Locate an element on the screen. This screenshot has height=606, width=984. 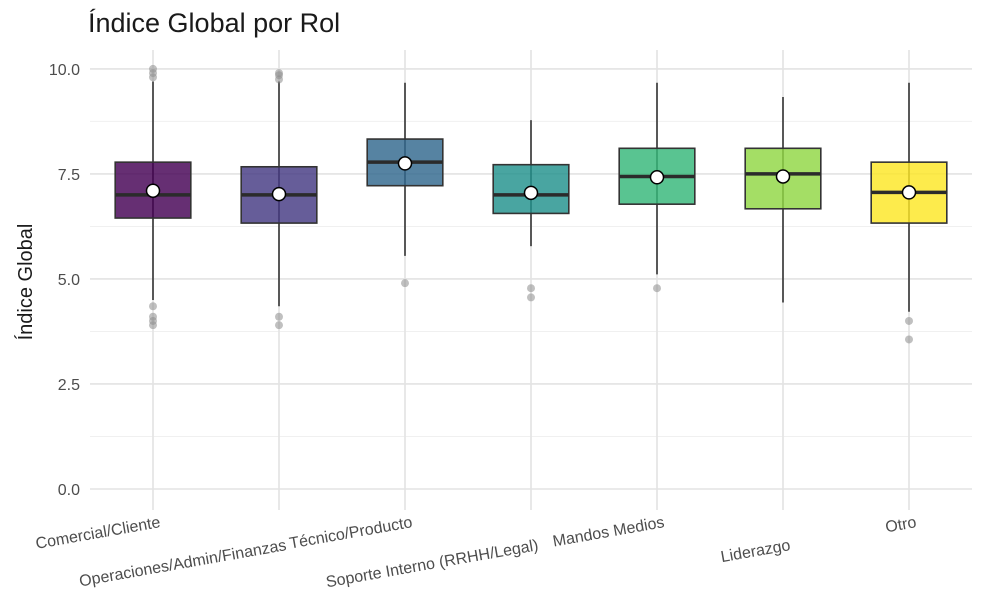
x-tick-label: Técnico/Producto is located at coordinates (351, 533).